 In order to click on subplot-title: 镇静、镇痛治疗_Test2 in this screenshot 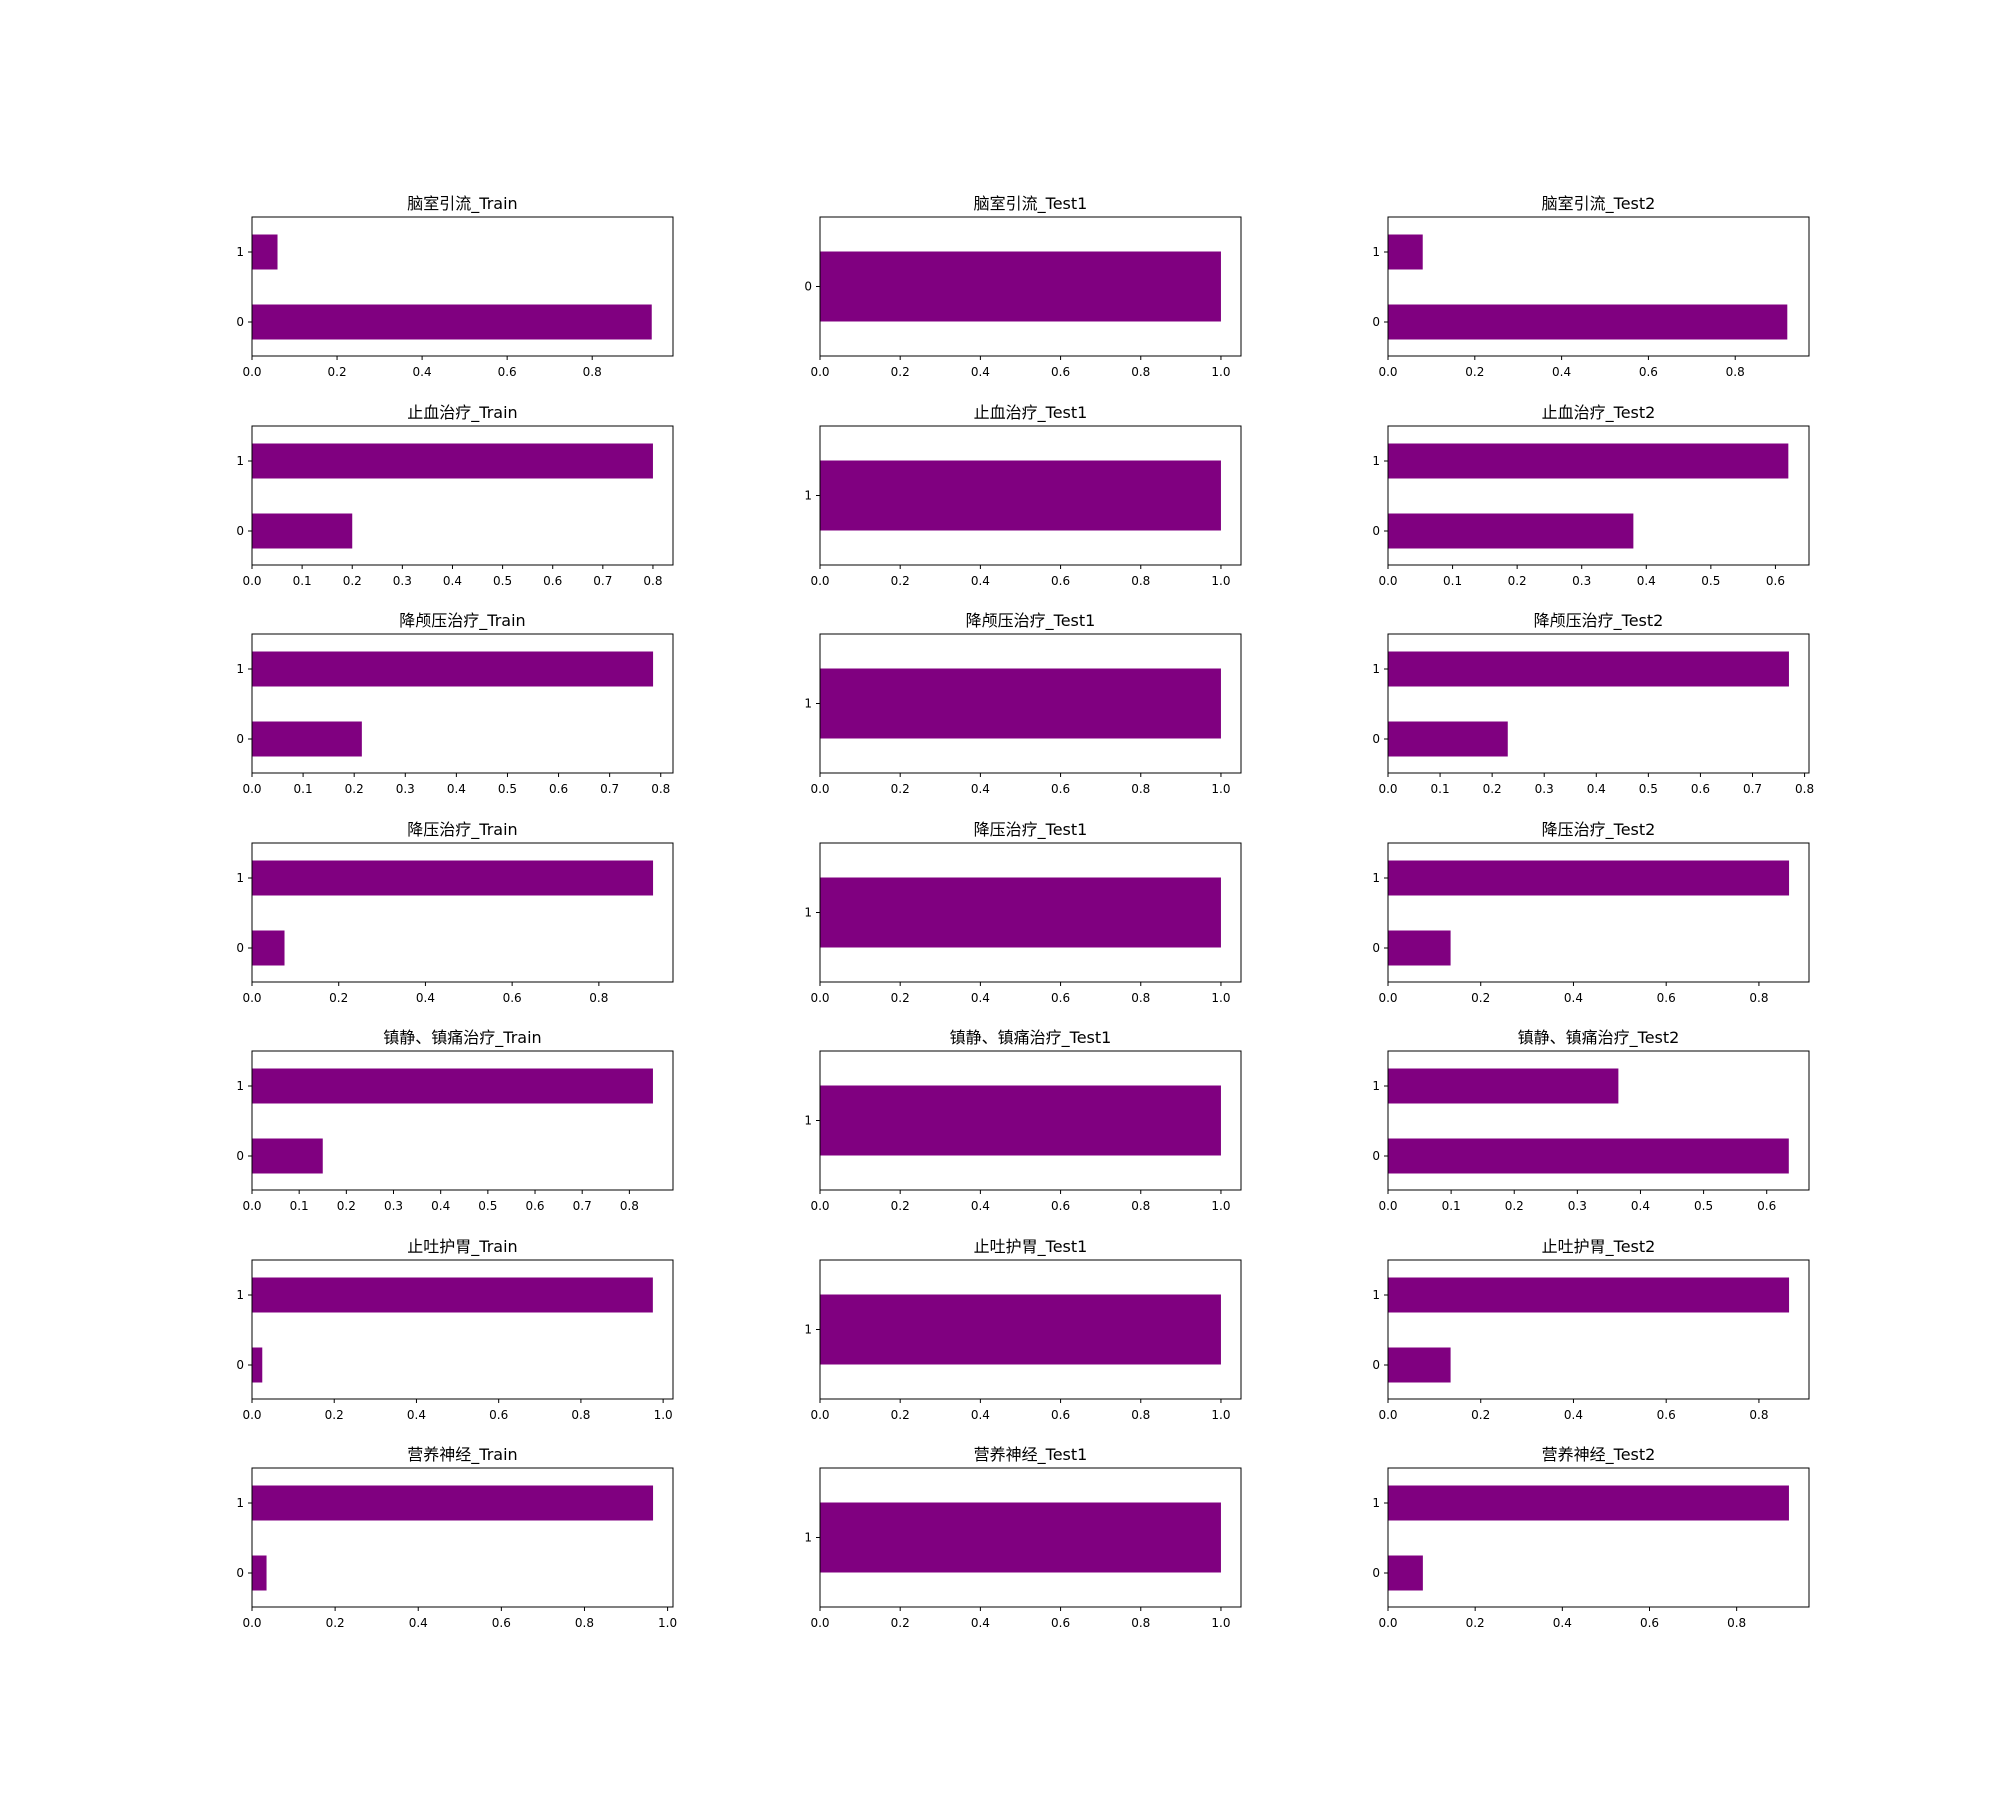, I will do `click(1599, 1038)`.